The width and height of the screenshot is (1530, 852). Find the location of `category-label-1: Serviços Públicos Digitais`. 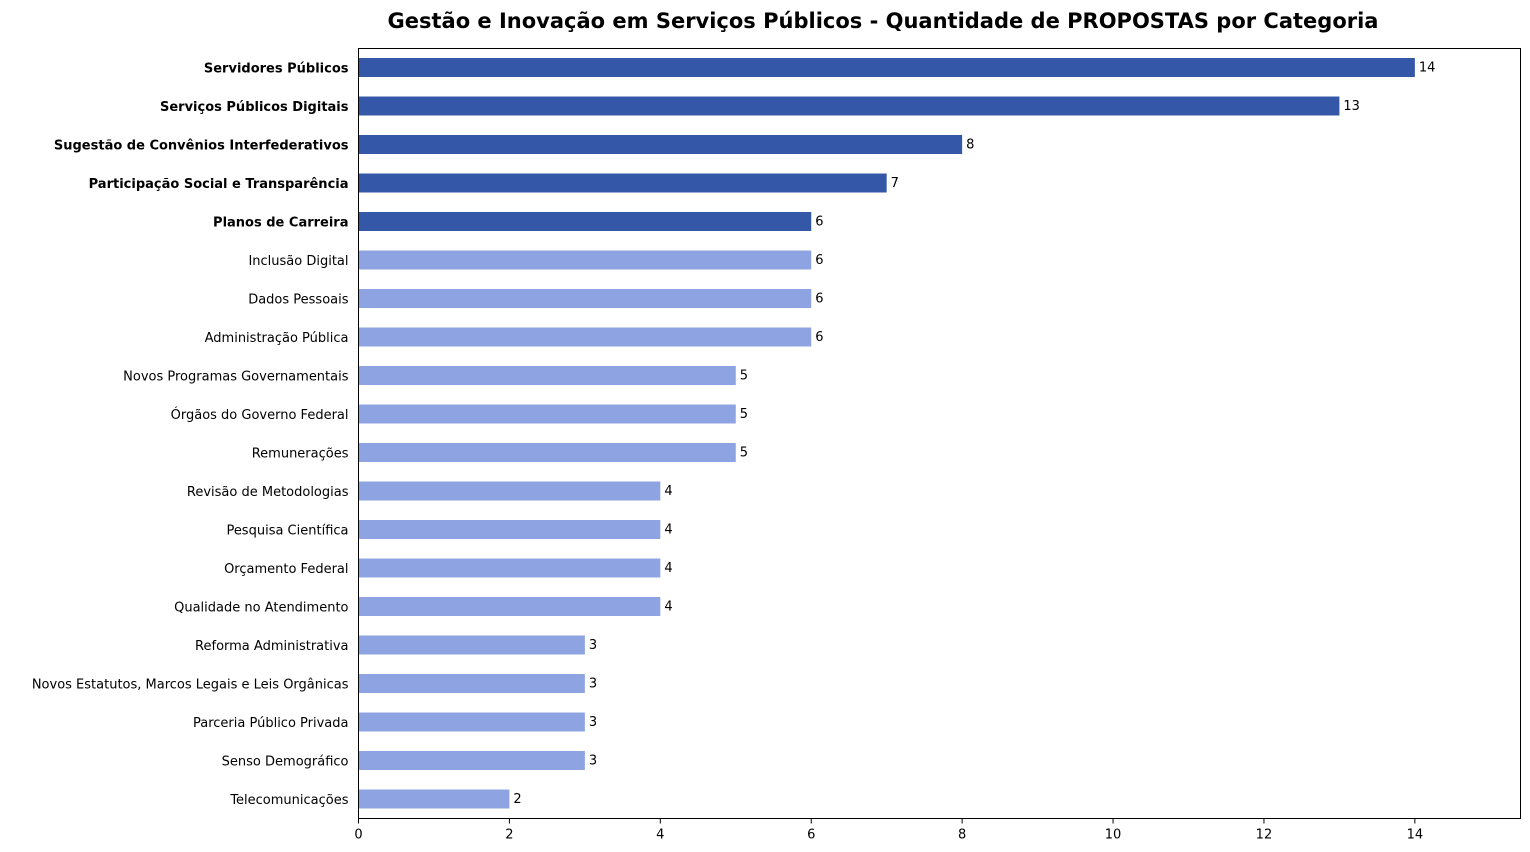

category-label-1: Serviços Públicos Digitais is located at coordinates (254, 107).